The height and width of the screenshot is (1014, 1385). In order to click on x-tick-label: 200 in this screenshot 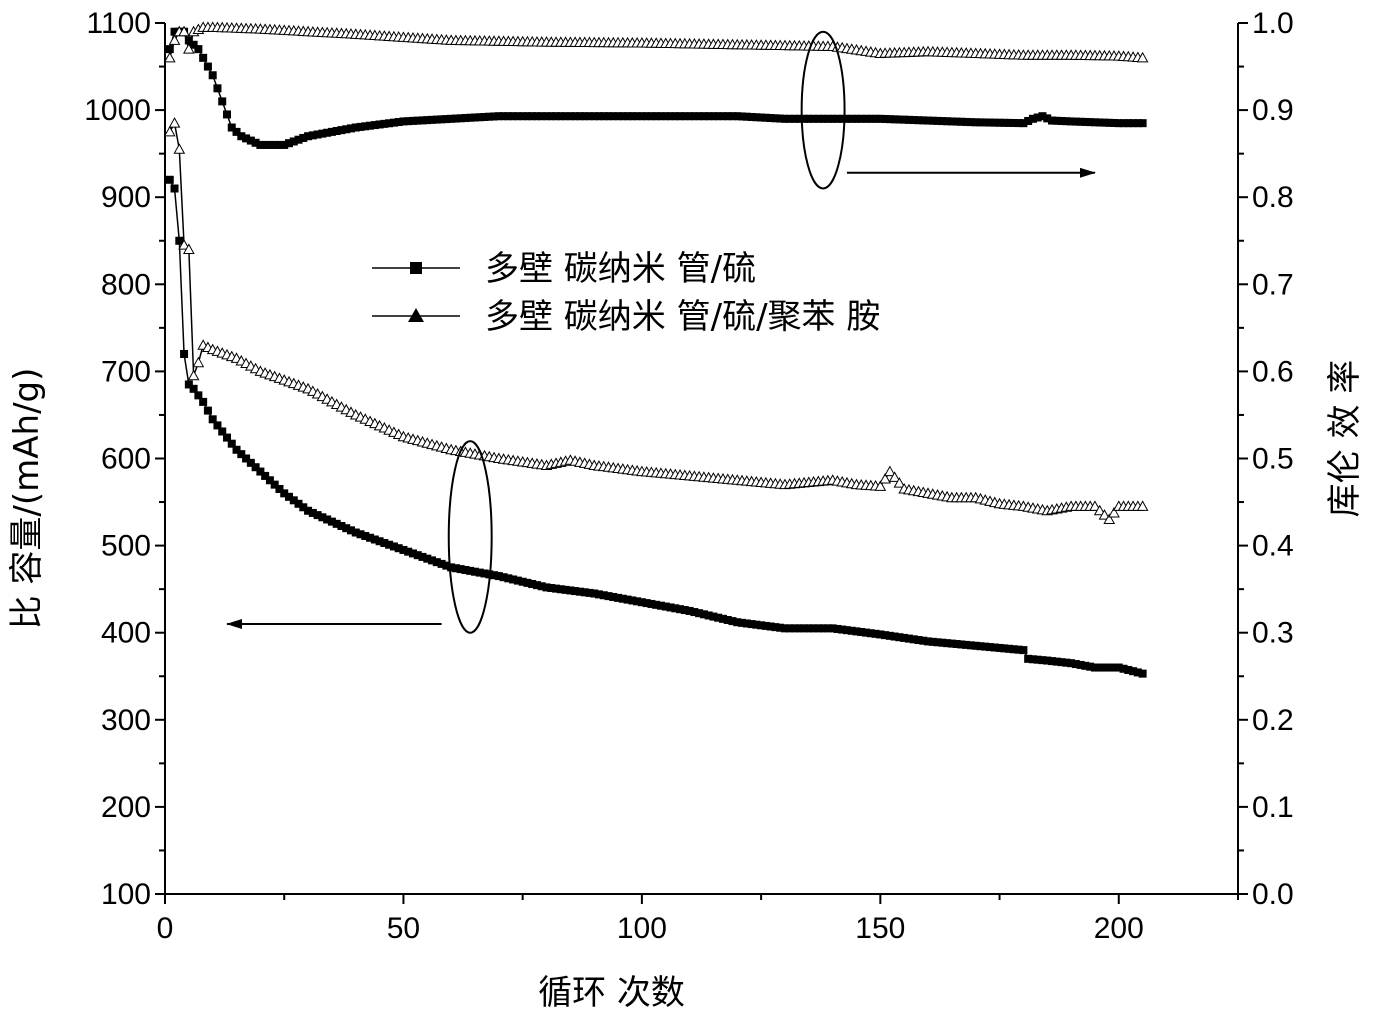, I will do `click(1119, 928)`.